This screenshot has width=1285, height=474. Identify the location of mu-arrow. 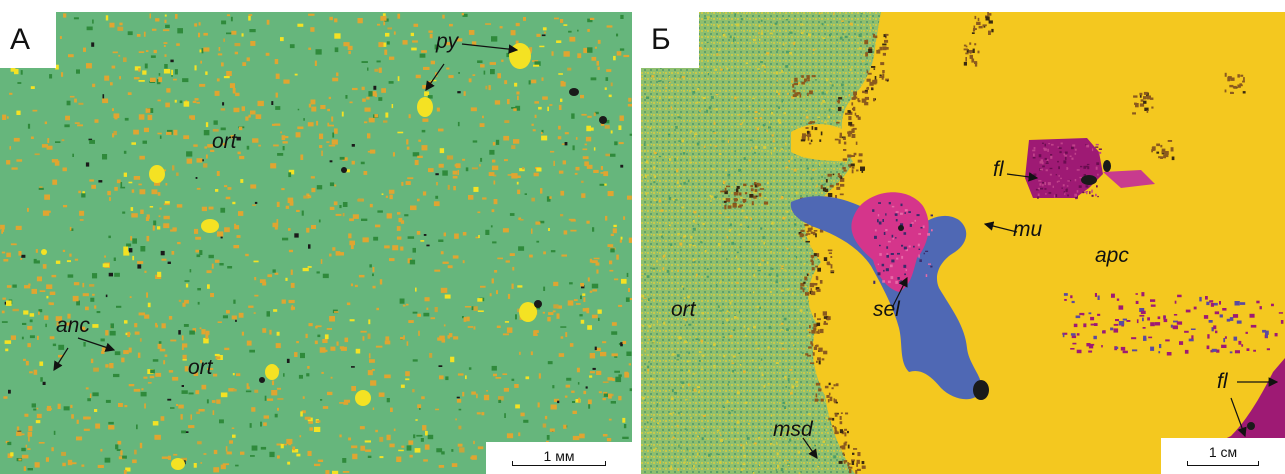
(1000, 227).